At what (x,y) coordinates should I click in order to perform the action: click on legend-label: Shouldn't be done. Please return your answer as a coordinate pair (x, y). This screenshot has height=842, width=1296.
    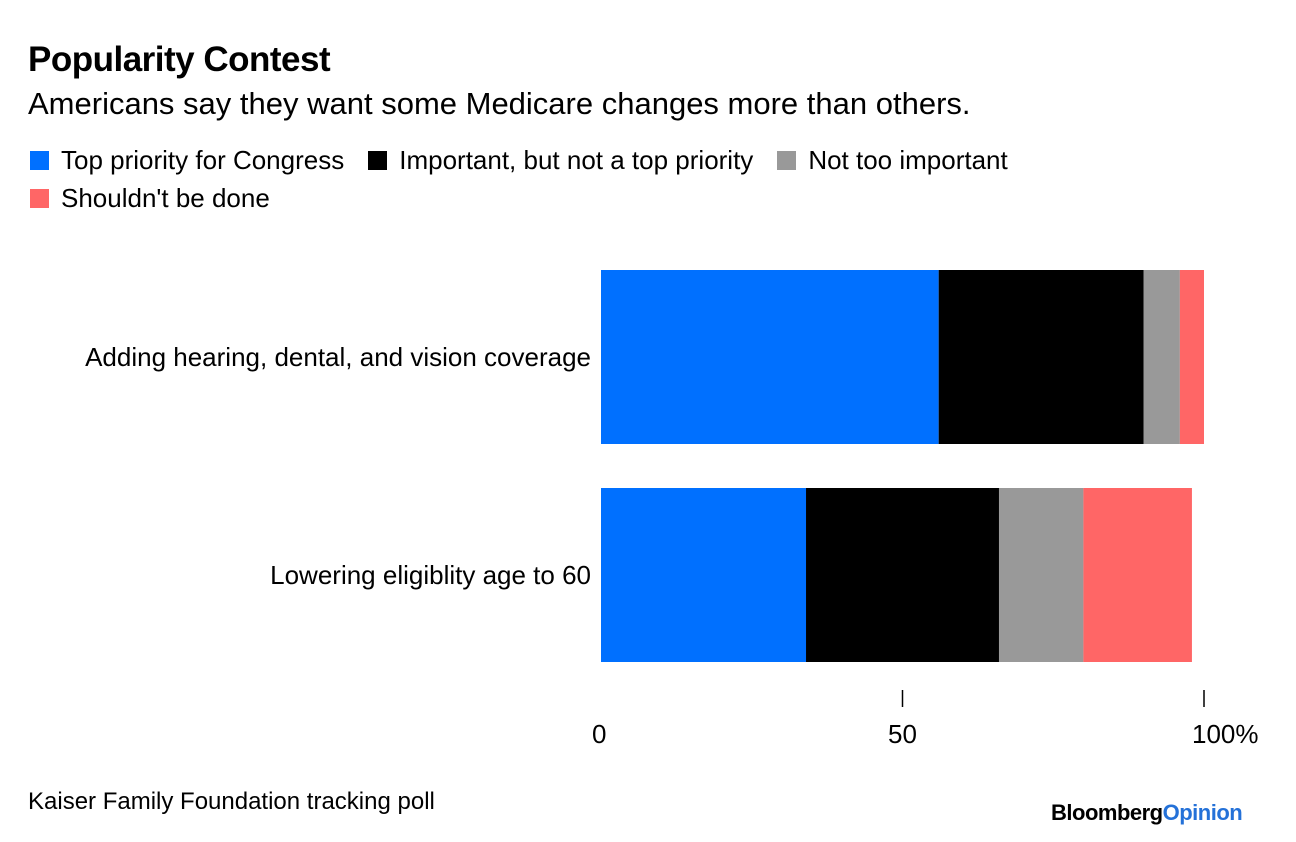
    Looking at the image, I should click on (165, 198).